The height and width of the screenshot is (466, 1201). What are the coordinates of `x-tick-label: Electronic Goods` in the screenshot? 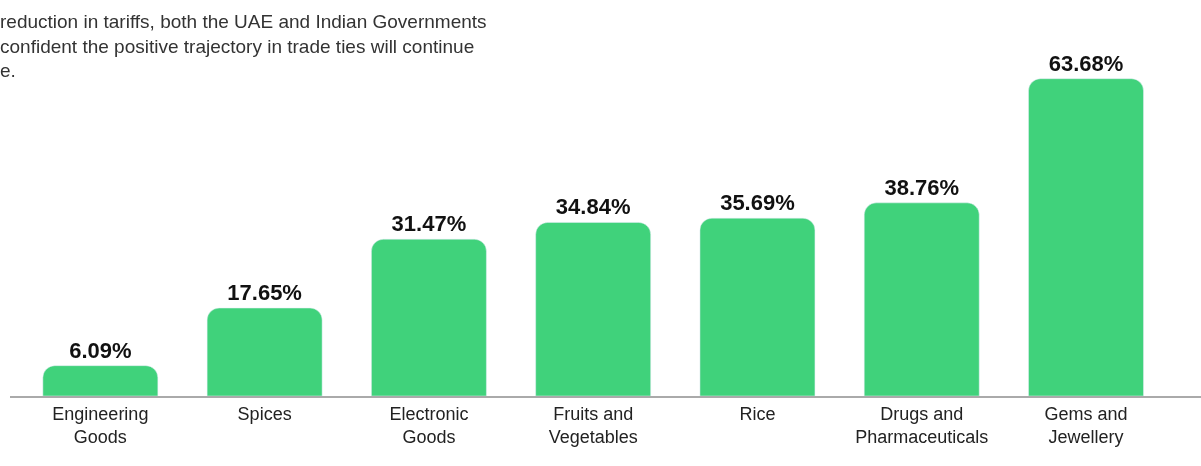 It's located at (429, 425).